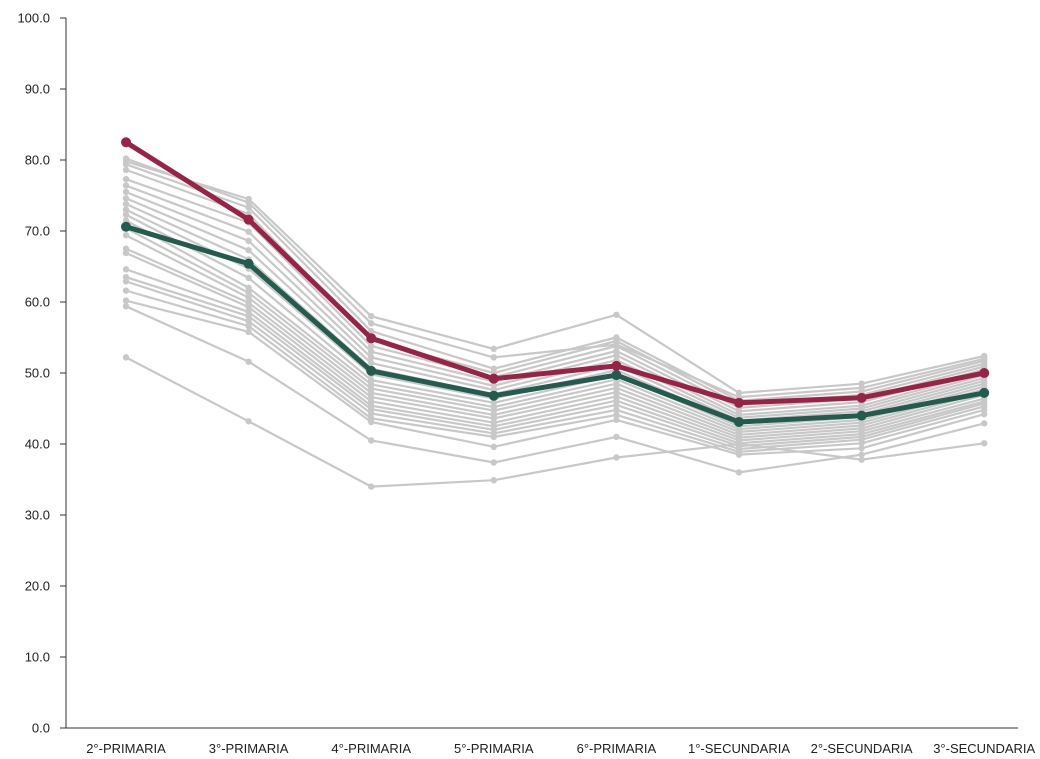 Image resolution: width=1040 pixels, height=759 pixels. Describe the element at coordinates (739, 748) in the screenshot. I see `x-tick-label: 1°-SECUNDARIA` at that location.